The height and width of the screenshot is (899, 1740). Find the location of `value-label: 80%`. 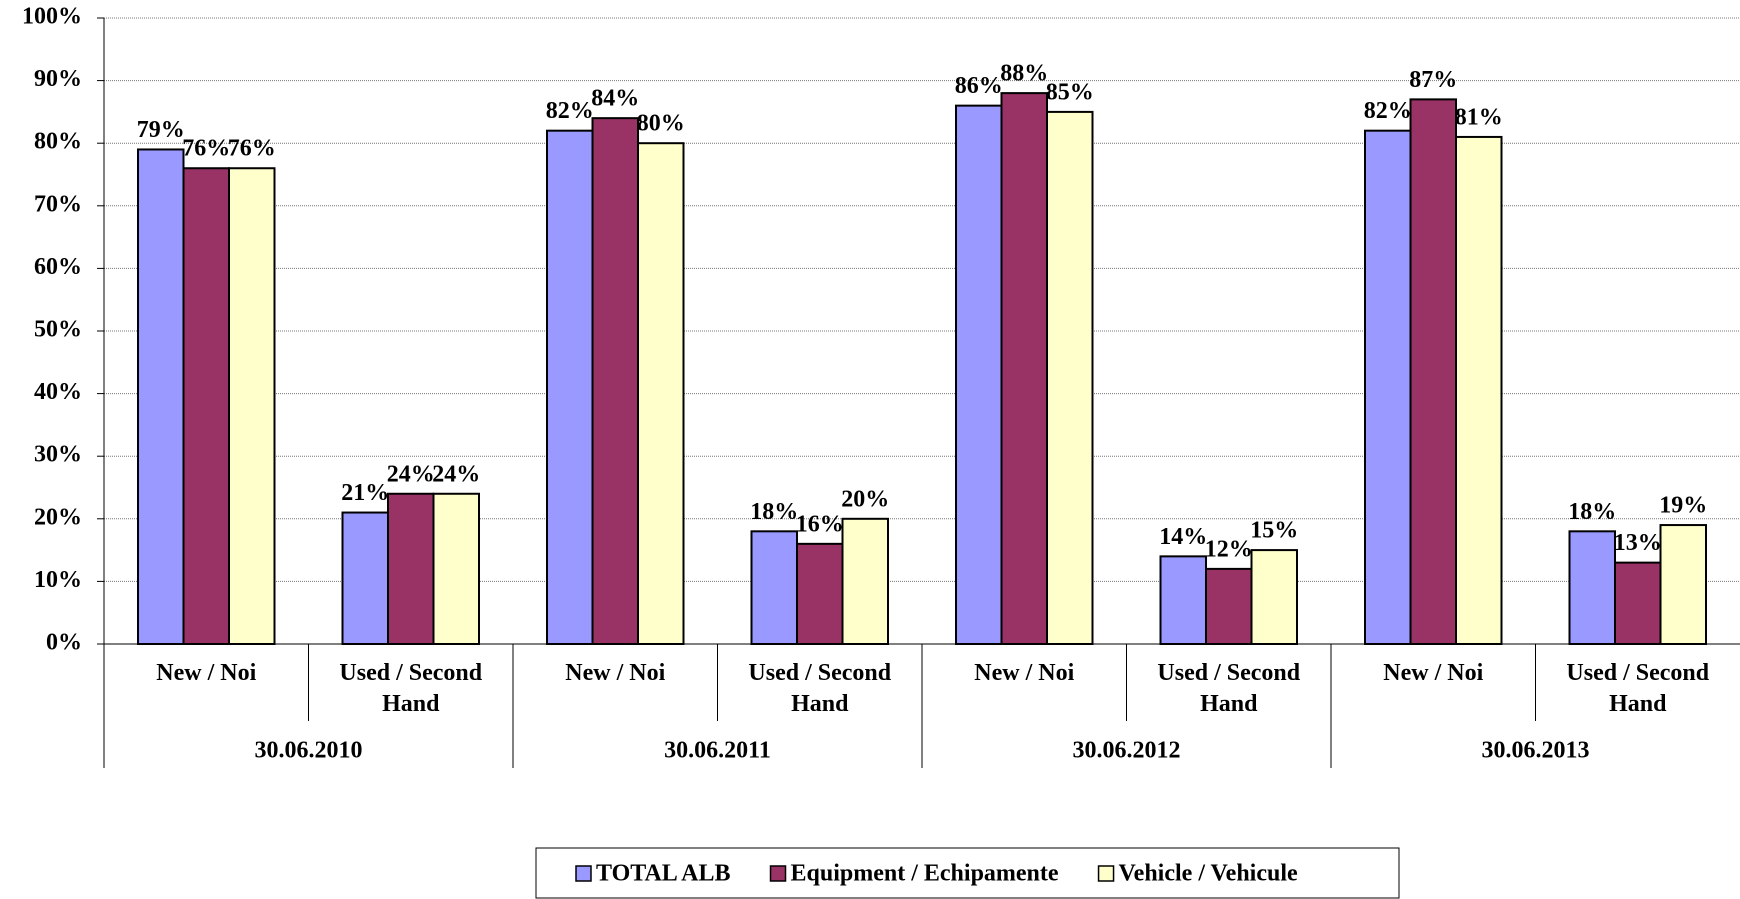

value-label: 80% is located at coordinates (661, 124).